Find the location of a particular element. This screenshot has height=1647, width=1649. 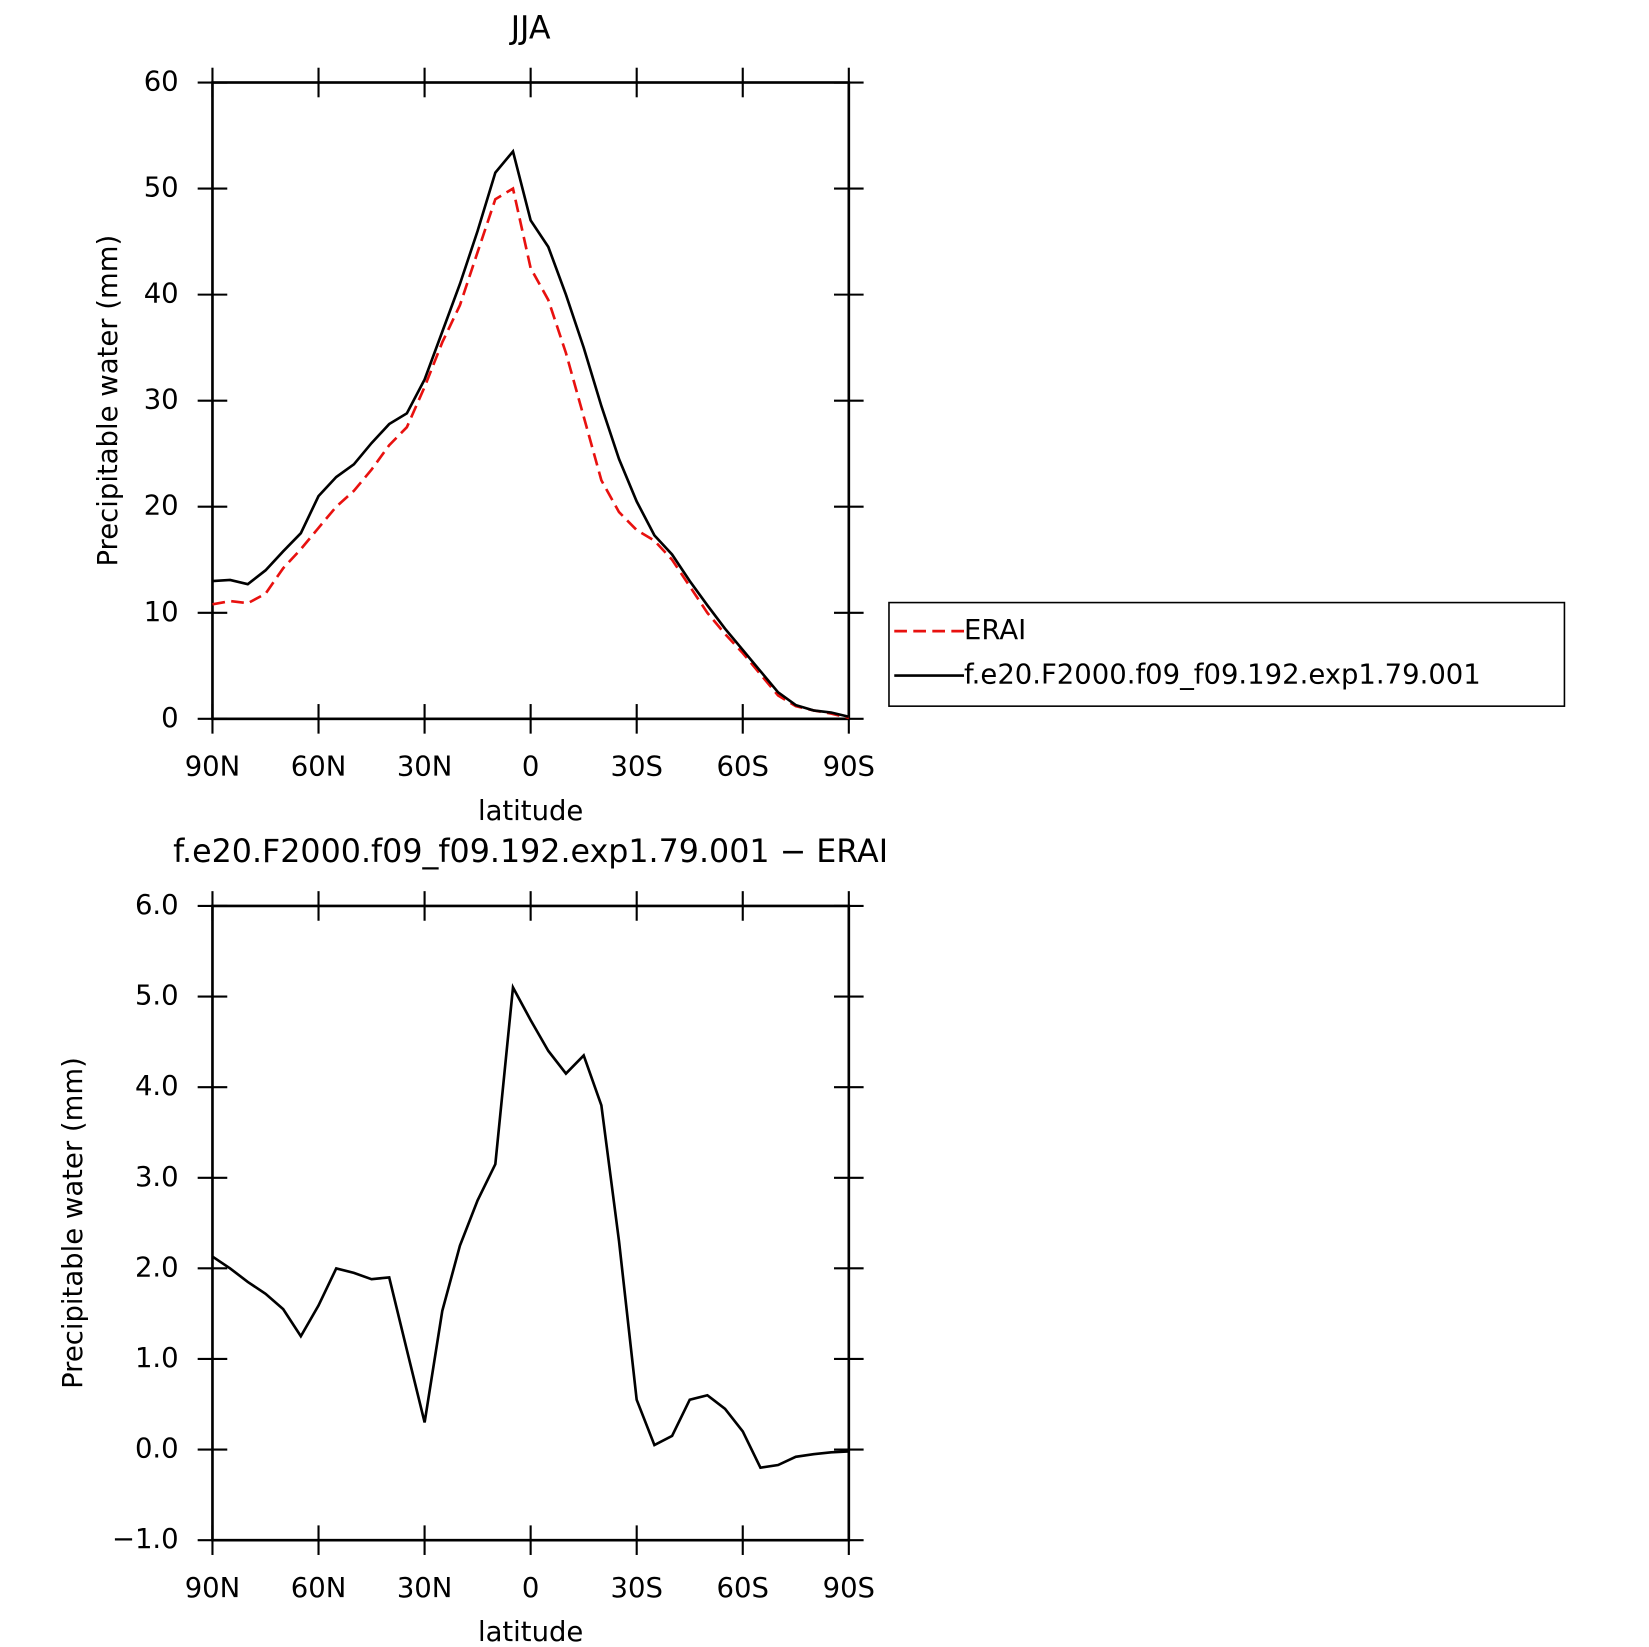

y-tick-label: 10 is located at coordinates (161, 612).